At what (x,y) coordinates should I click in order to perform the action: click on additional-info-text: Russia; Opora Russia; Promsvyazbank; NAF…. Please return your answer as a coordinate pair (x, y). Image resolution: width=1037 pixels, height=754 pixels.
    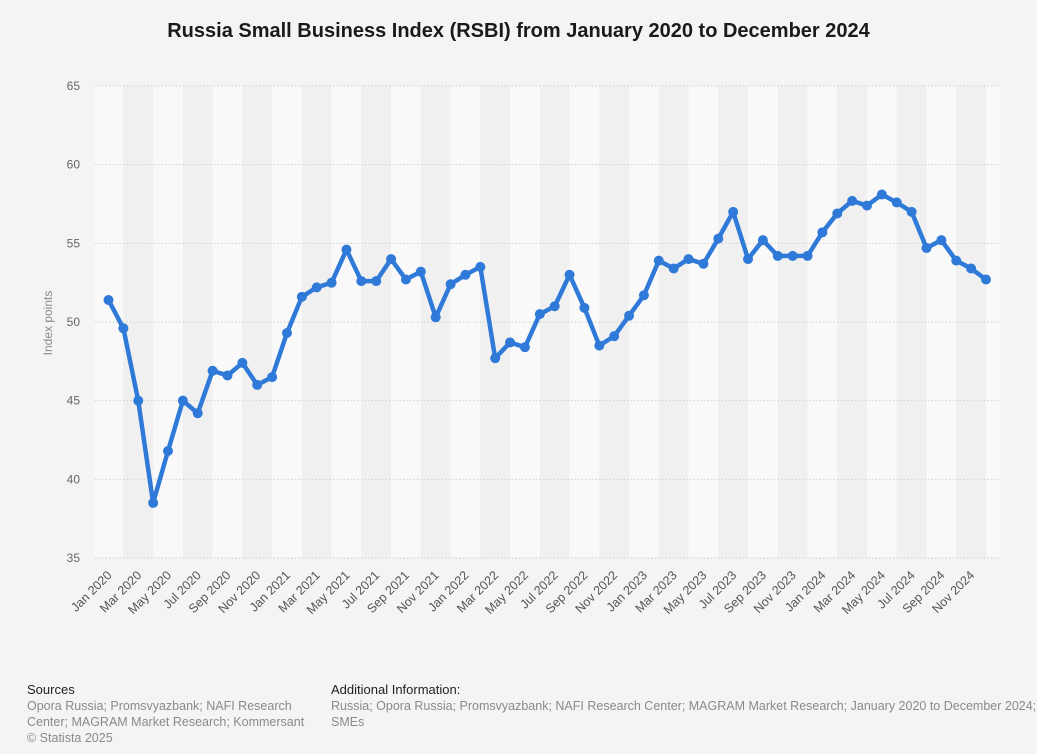
    Looking at the image, I should click on (684, 714).